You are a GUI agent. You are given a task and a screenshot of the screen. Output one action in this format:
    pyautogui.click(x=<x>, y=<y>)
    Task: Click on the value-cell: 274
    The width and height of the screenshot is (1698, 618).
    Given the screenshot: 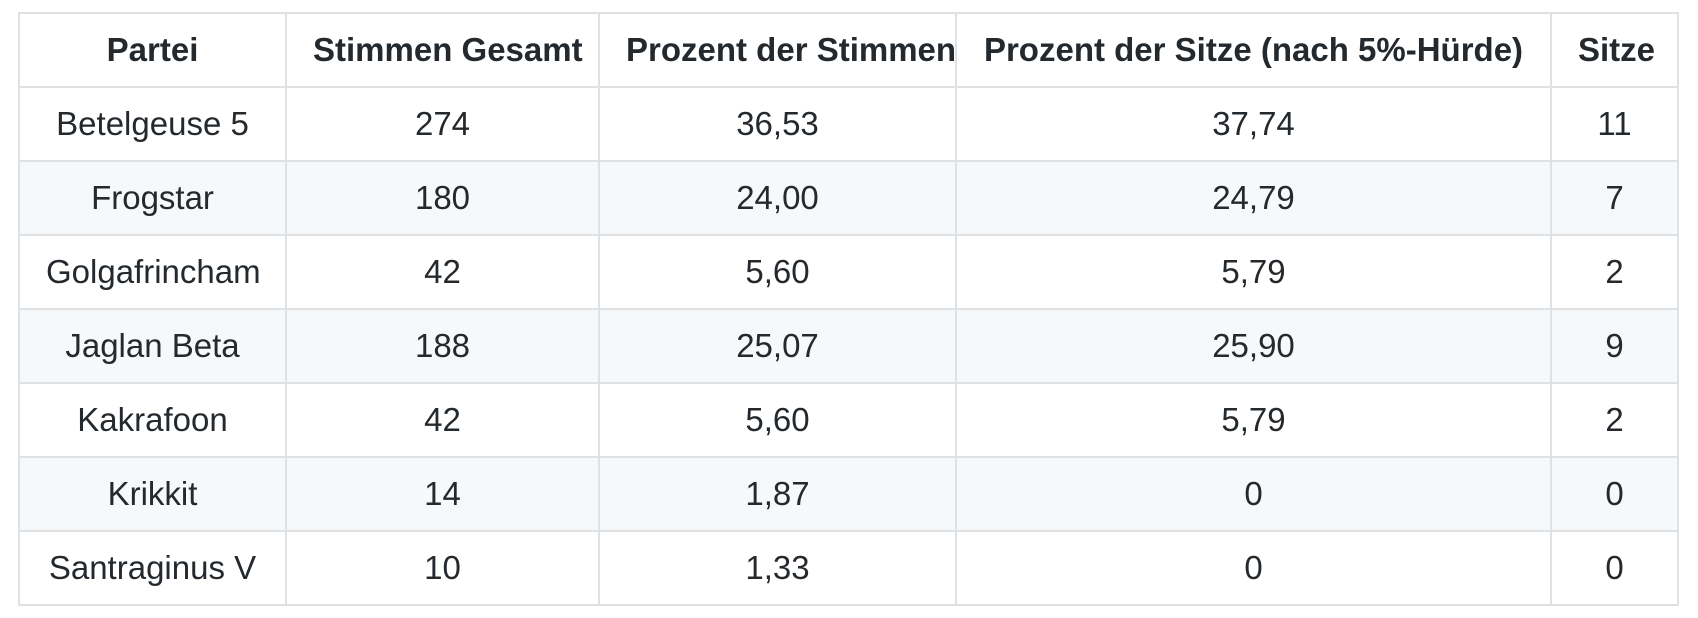 What is the action you would take?
    pyautogui.click(x=442, y=124)
    